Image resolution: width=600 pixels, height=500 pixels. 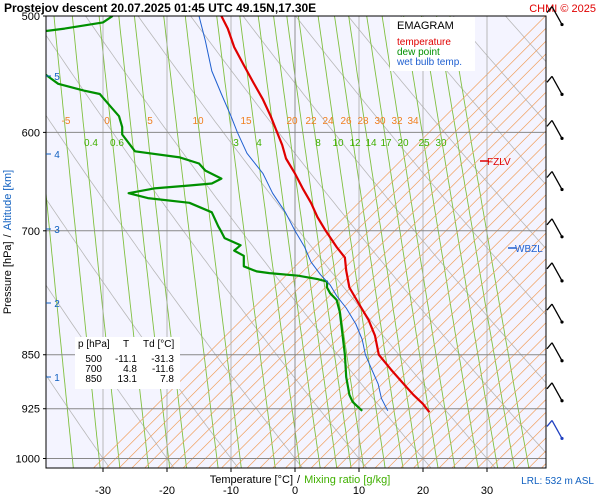 What do you see at coordinates (57, 77) in the screenshot?
I see `altitude-tick-label: 5` at bounding box center [57, 77].